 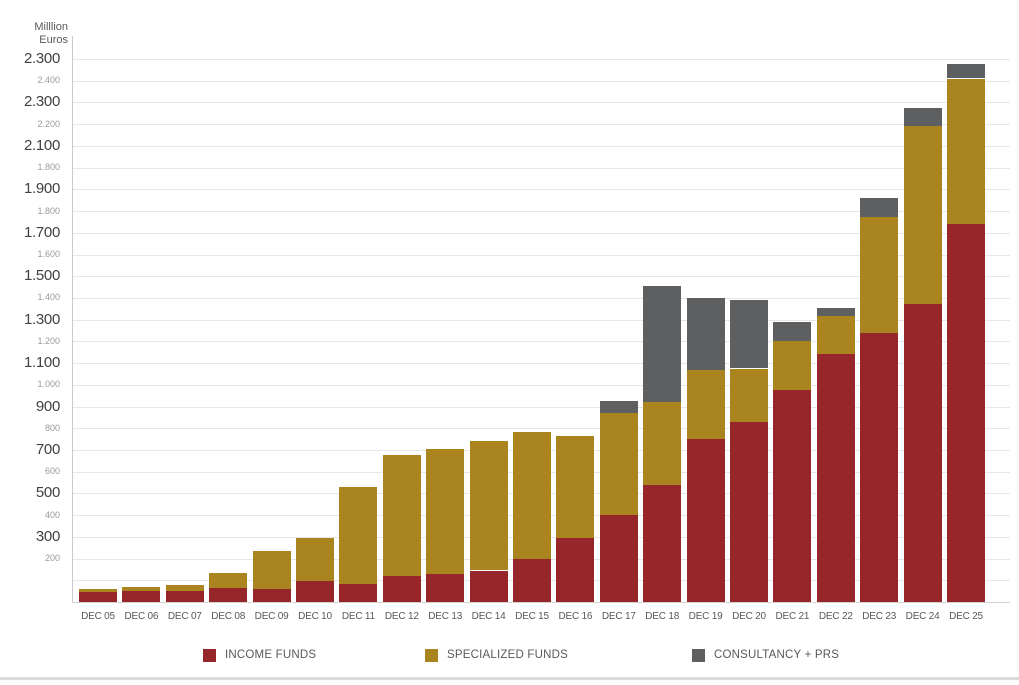 What do you see at coordinates (777, 655) in the screenshot?
I see `legend-label-consultancy-prs: CONSULTANCY + PRS` at bounding box center [777, 655].